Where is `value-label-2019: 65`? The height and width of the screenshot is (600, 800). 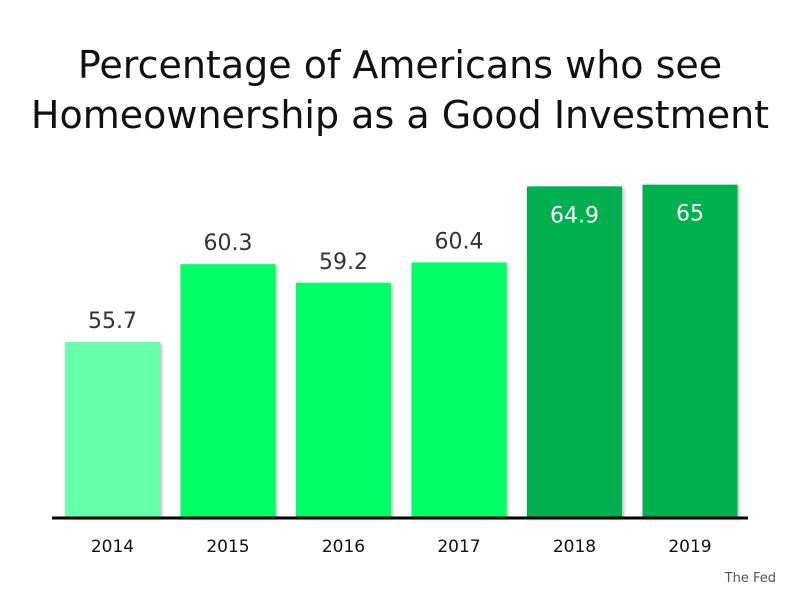
value-label-2019: 65 is located at coordinates (690, 214).